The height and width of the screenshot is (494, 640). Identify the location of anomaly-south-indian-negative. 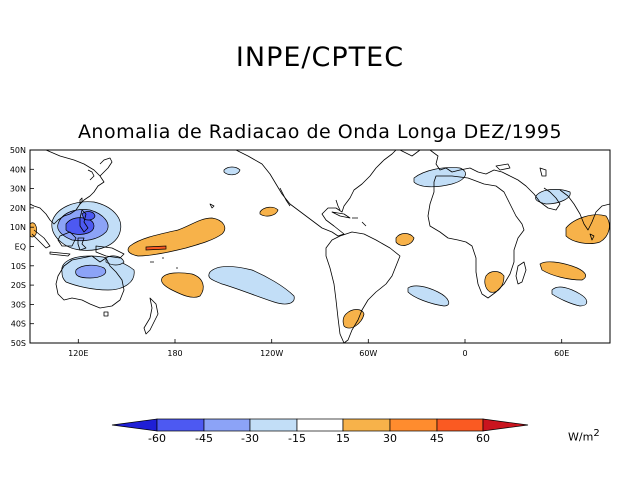
(569, 296).